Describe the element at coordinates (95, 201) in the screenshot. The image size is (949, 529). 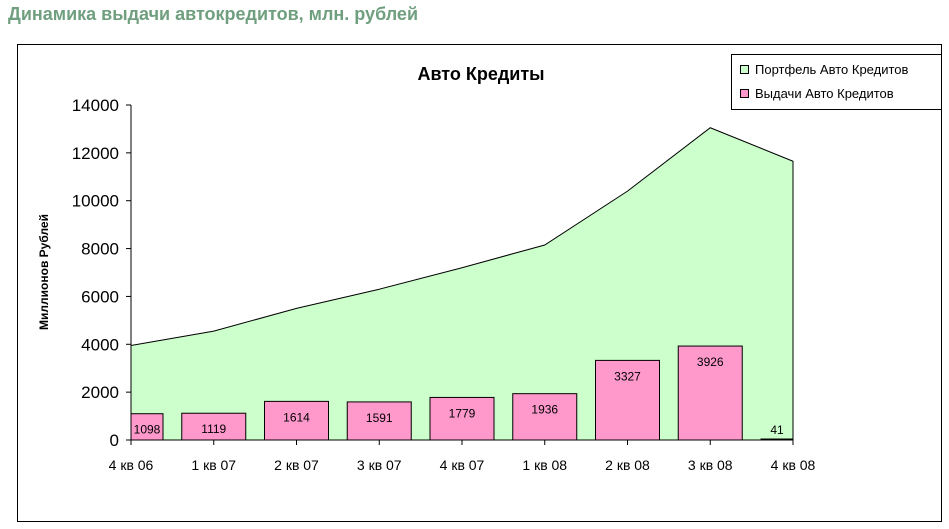
I see `y-tick-label: 10000` at that location.